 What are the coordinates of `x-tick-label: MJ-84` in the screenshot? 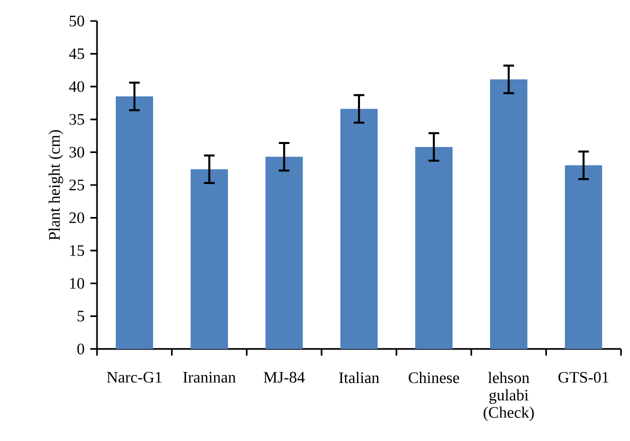 It's located at (284, 377).